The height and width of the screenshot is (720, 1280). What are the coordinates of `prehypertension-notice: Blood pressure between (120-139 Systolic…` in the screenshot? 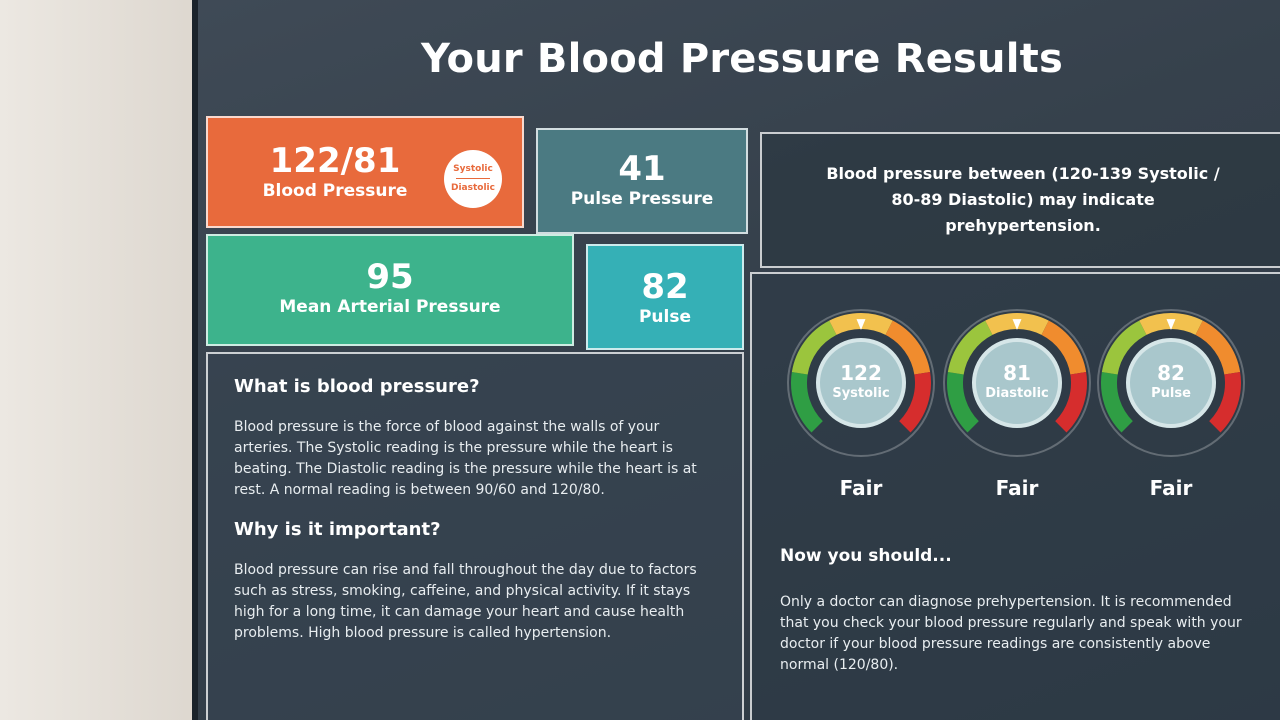 It's located at (1020, 200).